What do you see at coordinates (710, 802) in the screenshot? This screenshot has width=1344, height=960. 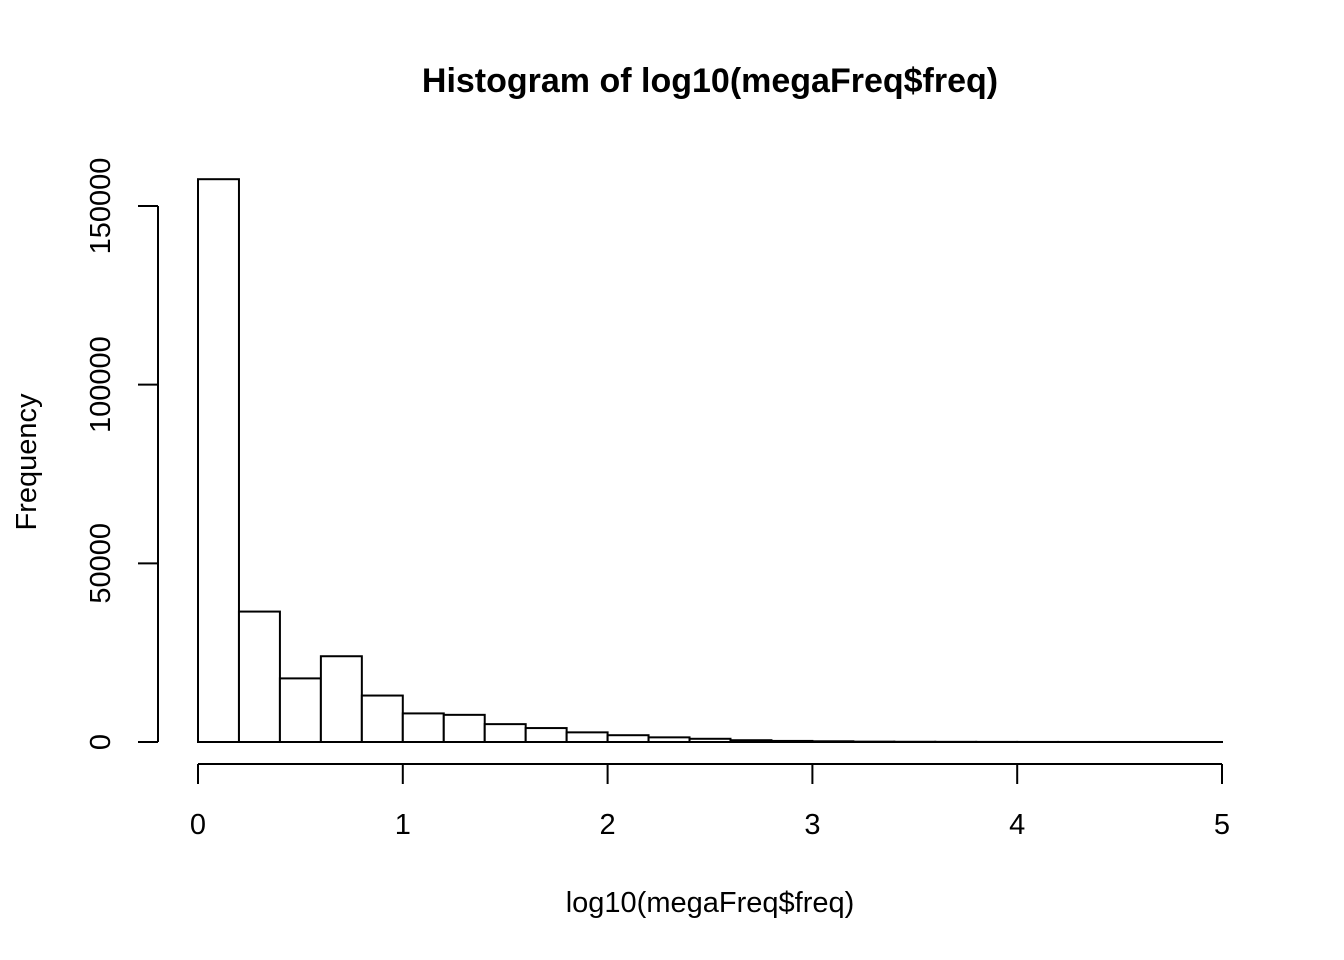 I see `x-axis: 0 1 2 3 4 5` at bounding box center [710, 802].